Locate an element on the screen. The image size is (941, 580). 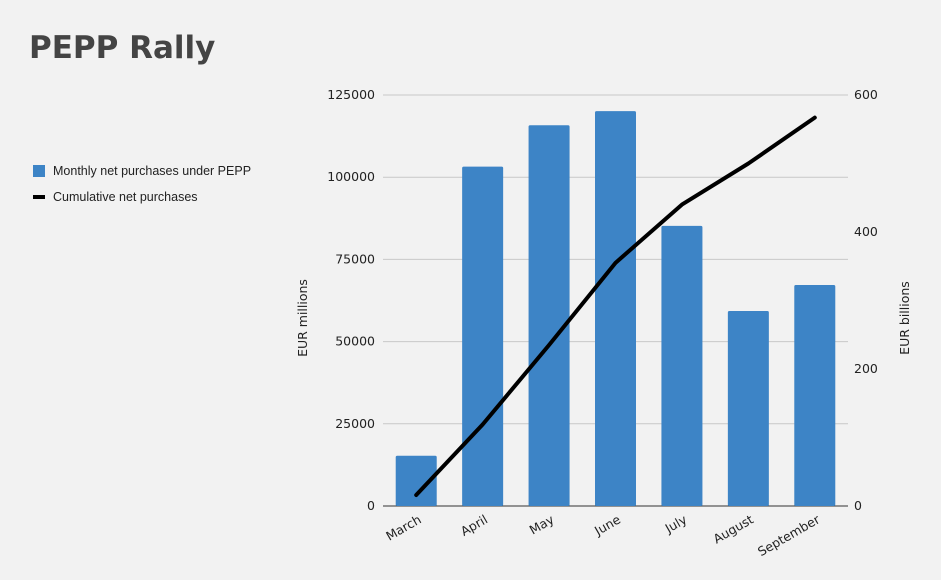
x-tick-label: June is located at coordinates (607, 524).